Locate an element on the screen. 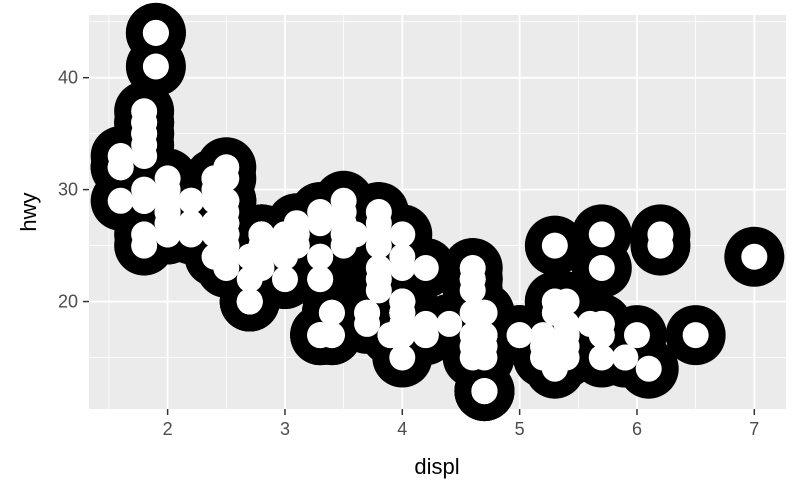 Image resolution: width=800 pixels, height=494 pixels. x-axis: 2 3 4 5 6 7 is located at coordinates (461, 424).